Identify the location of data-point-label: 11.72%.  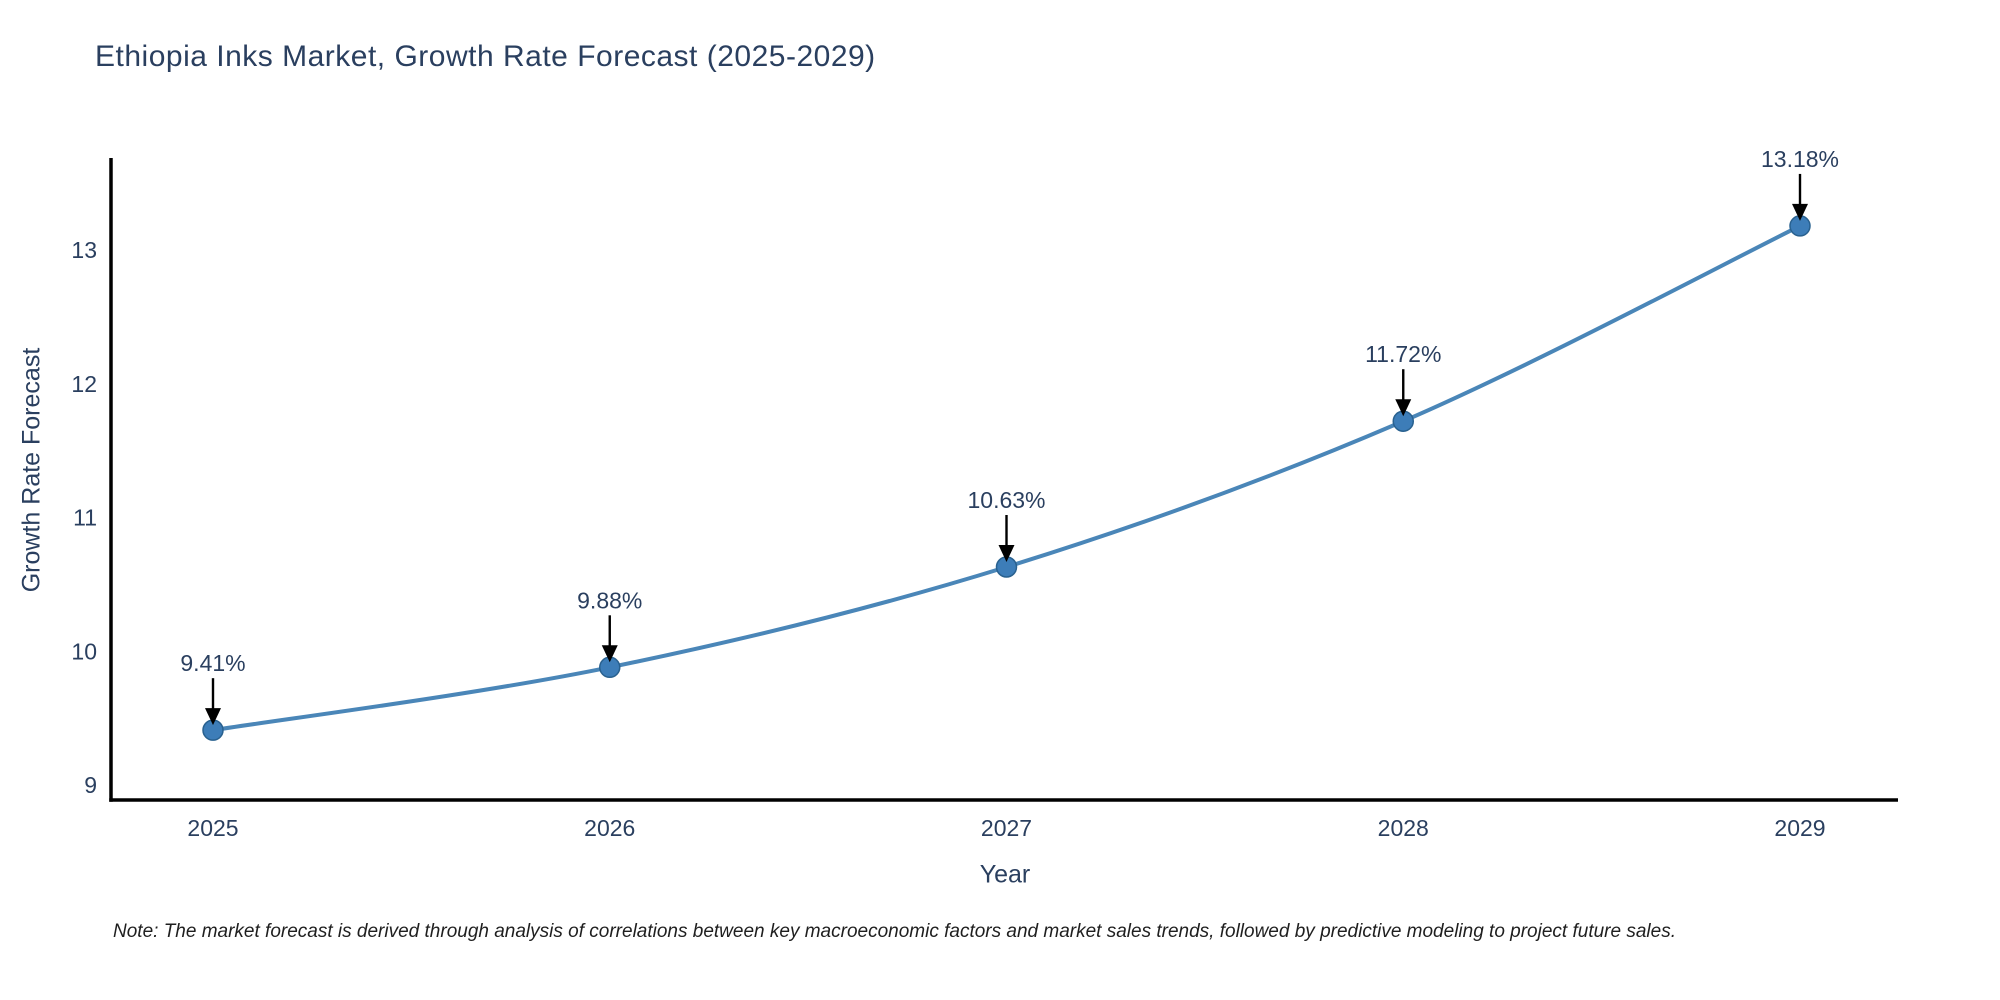
(1403, 354).